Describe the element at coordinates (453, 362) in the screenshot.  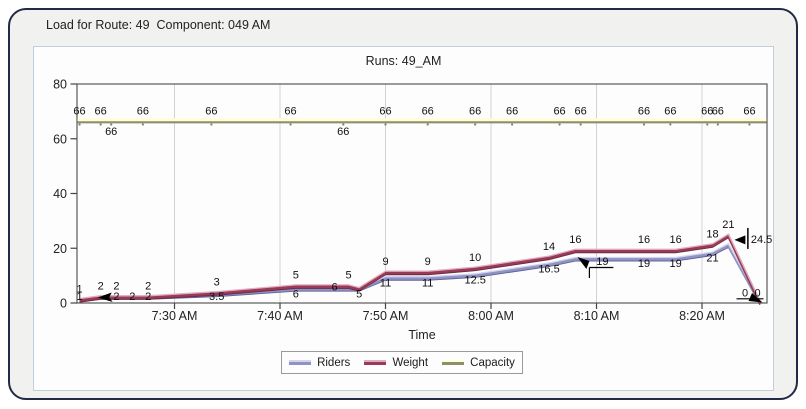
I see `capacity-line-swatch` at that location.